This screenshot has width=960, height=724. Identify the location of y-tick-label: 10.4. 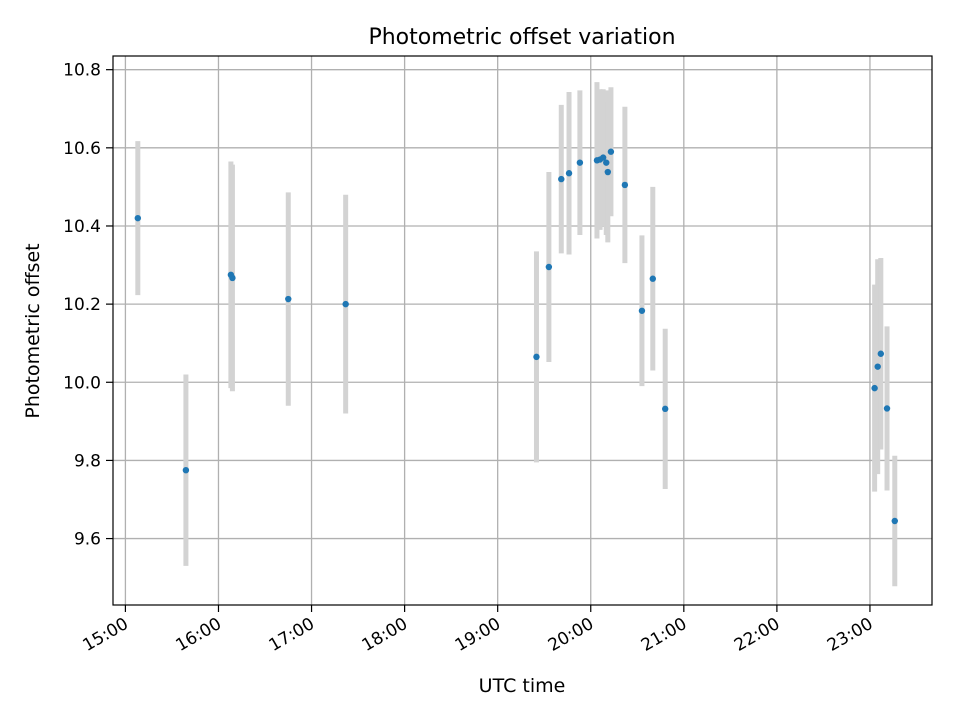
(82, 227).